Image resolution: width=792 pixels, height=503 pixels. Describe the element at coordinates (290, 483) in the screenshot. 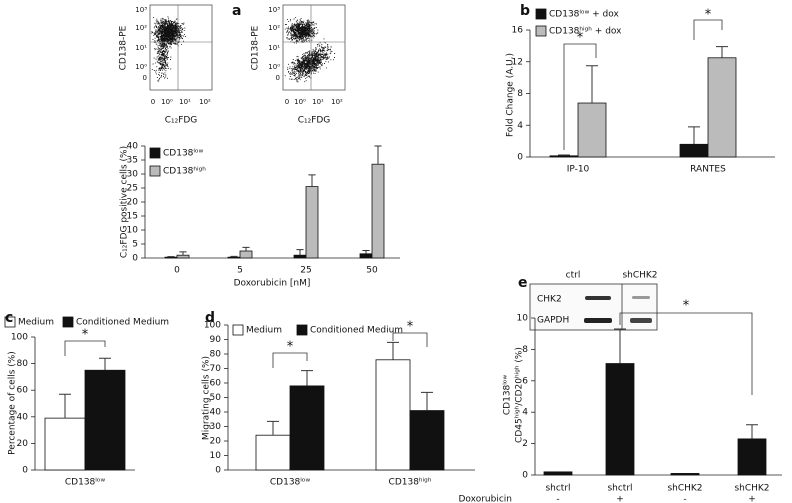

I see `x-tick-label: CD138ˡᵒʷ` at that location.